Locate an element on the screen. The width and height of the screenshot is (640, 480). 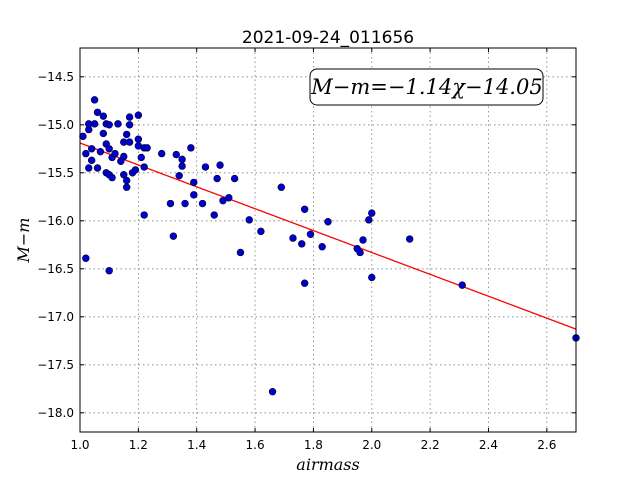
y-tick-label: −15.0 is located at coordinates (55, 125).